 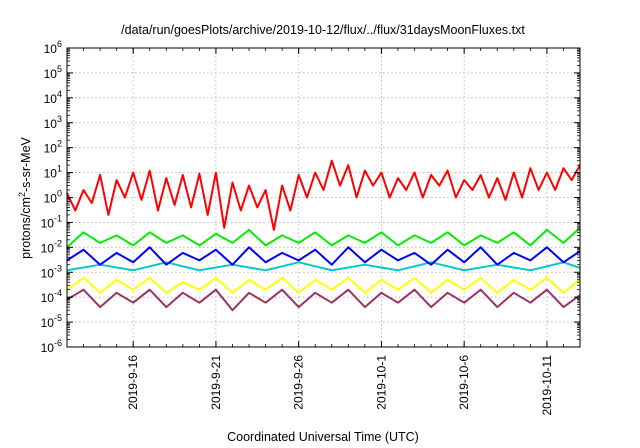 What do you see at coordinates (26, 164) in the screenshot?
I see `y-axis-label-rest: -s-sr-MeV` at bounding box center [26, 164].